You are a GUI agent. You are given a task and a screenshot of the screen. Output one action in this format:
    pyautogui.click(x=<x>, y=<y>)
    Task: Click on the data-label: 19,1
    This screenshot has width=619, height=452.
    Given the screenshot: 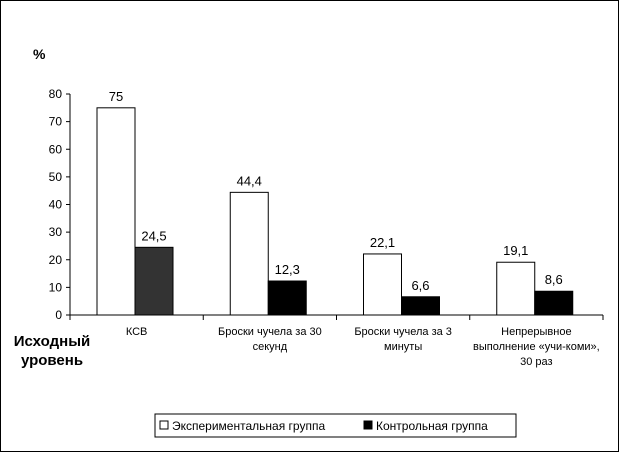 What is the action you would take?
    pyautogui.click(x=515, y=250)
    